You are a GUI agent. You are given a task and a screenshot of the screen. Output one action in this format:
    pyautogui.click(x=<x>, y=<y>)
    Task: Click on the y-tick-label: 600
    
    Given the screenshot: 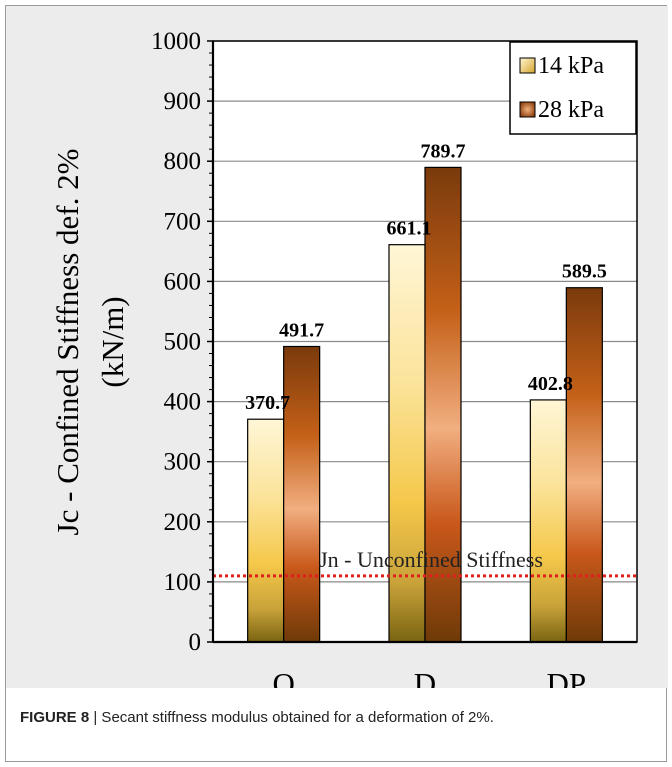 What is the action you would take?
    pyautogui.click(x=183, y=281)
    